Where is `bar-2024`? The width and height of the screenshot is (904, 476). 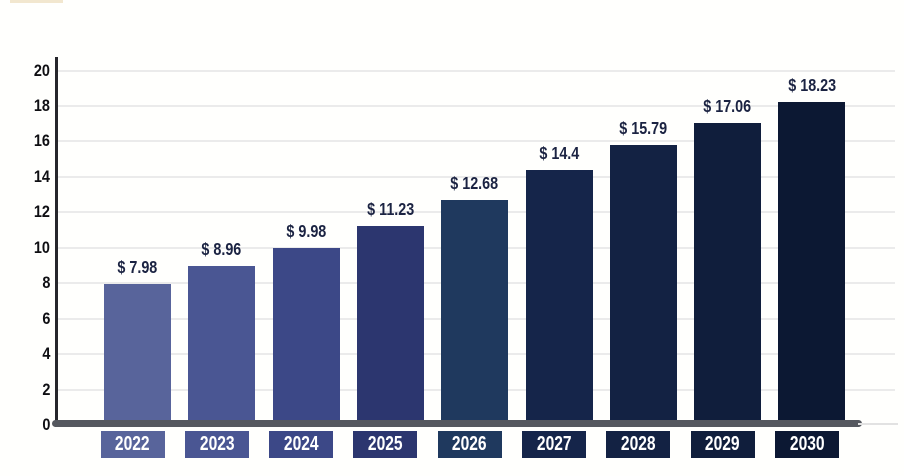 bar-2024 is located at coordinates (306, 336).